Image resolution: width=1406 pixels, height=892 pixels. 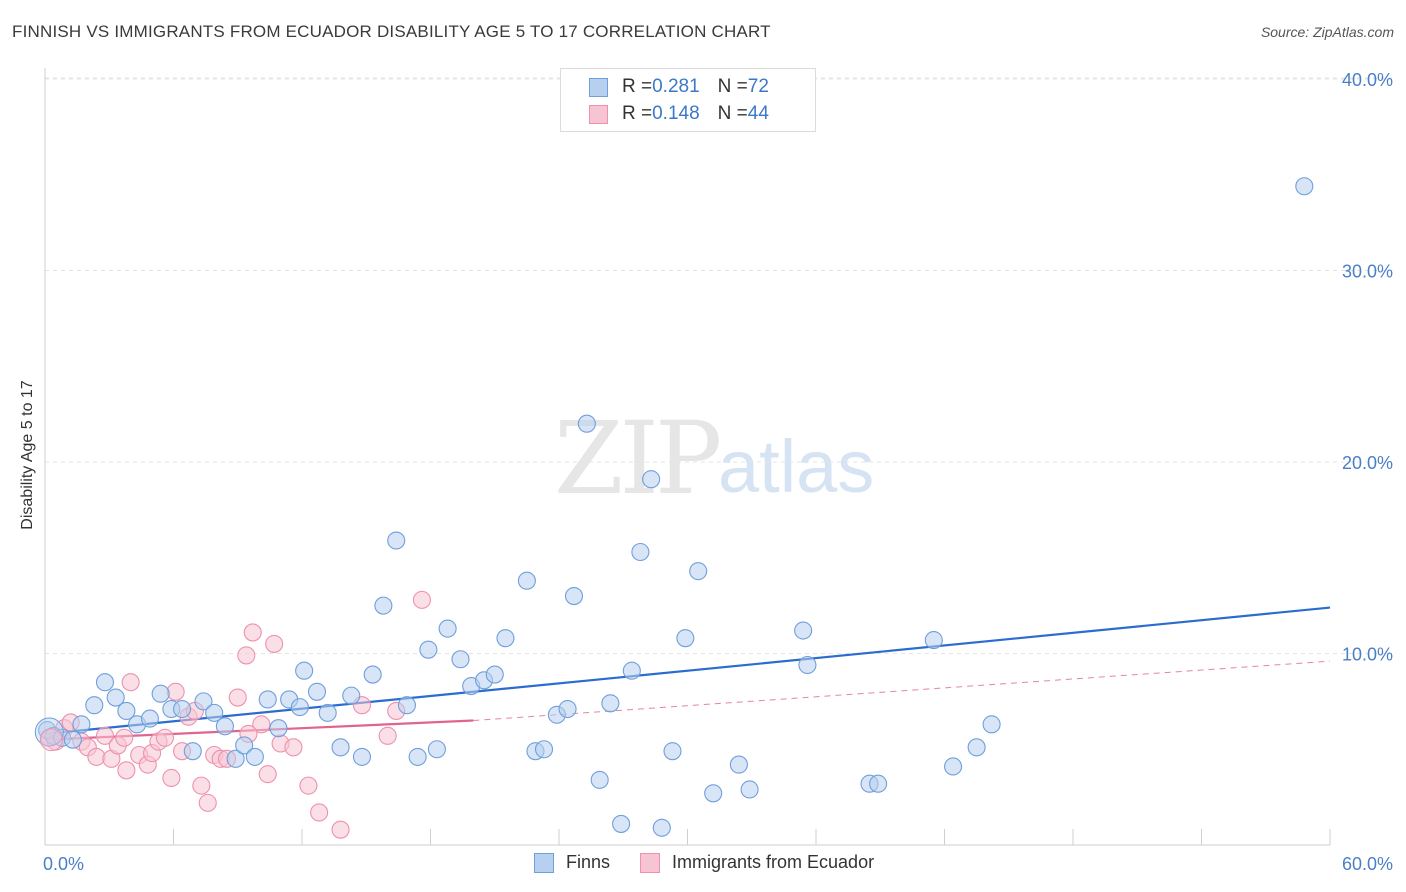 I want to click on ecuador-point-cluster, so click(x=51, y=740).